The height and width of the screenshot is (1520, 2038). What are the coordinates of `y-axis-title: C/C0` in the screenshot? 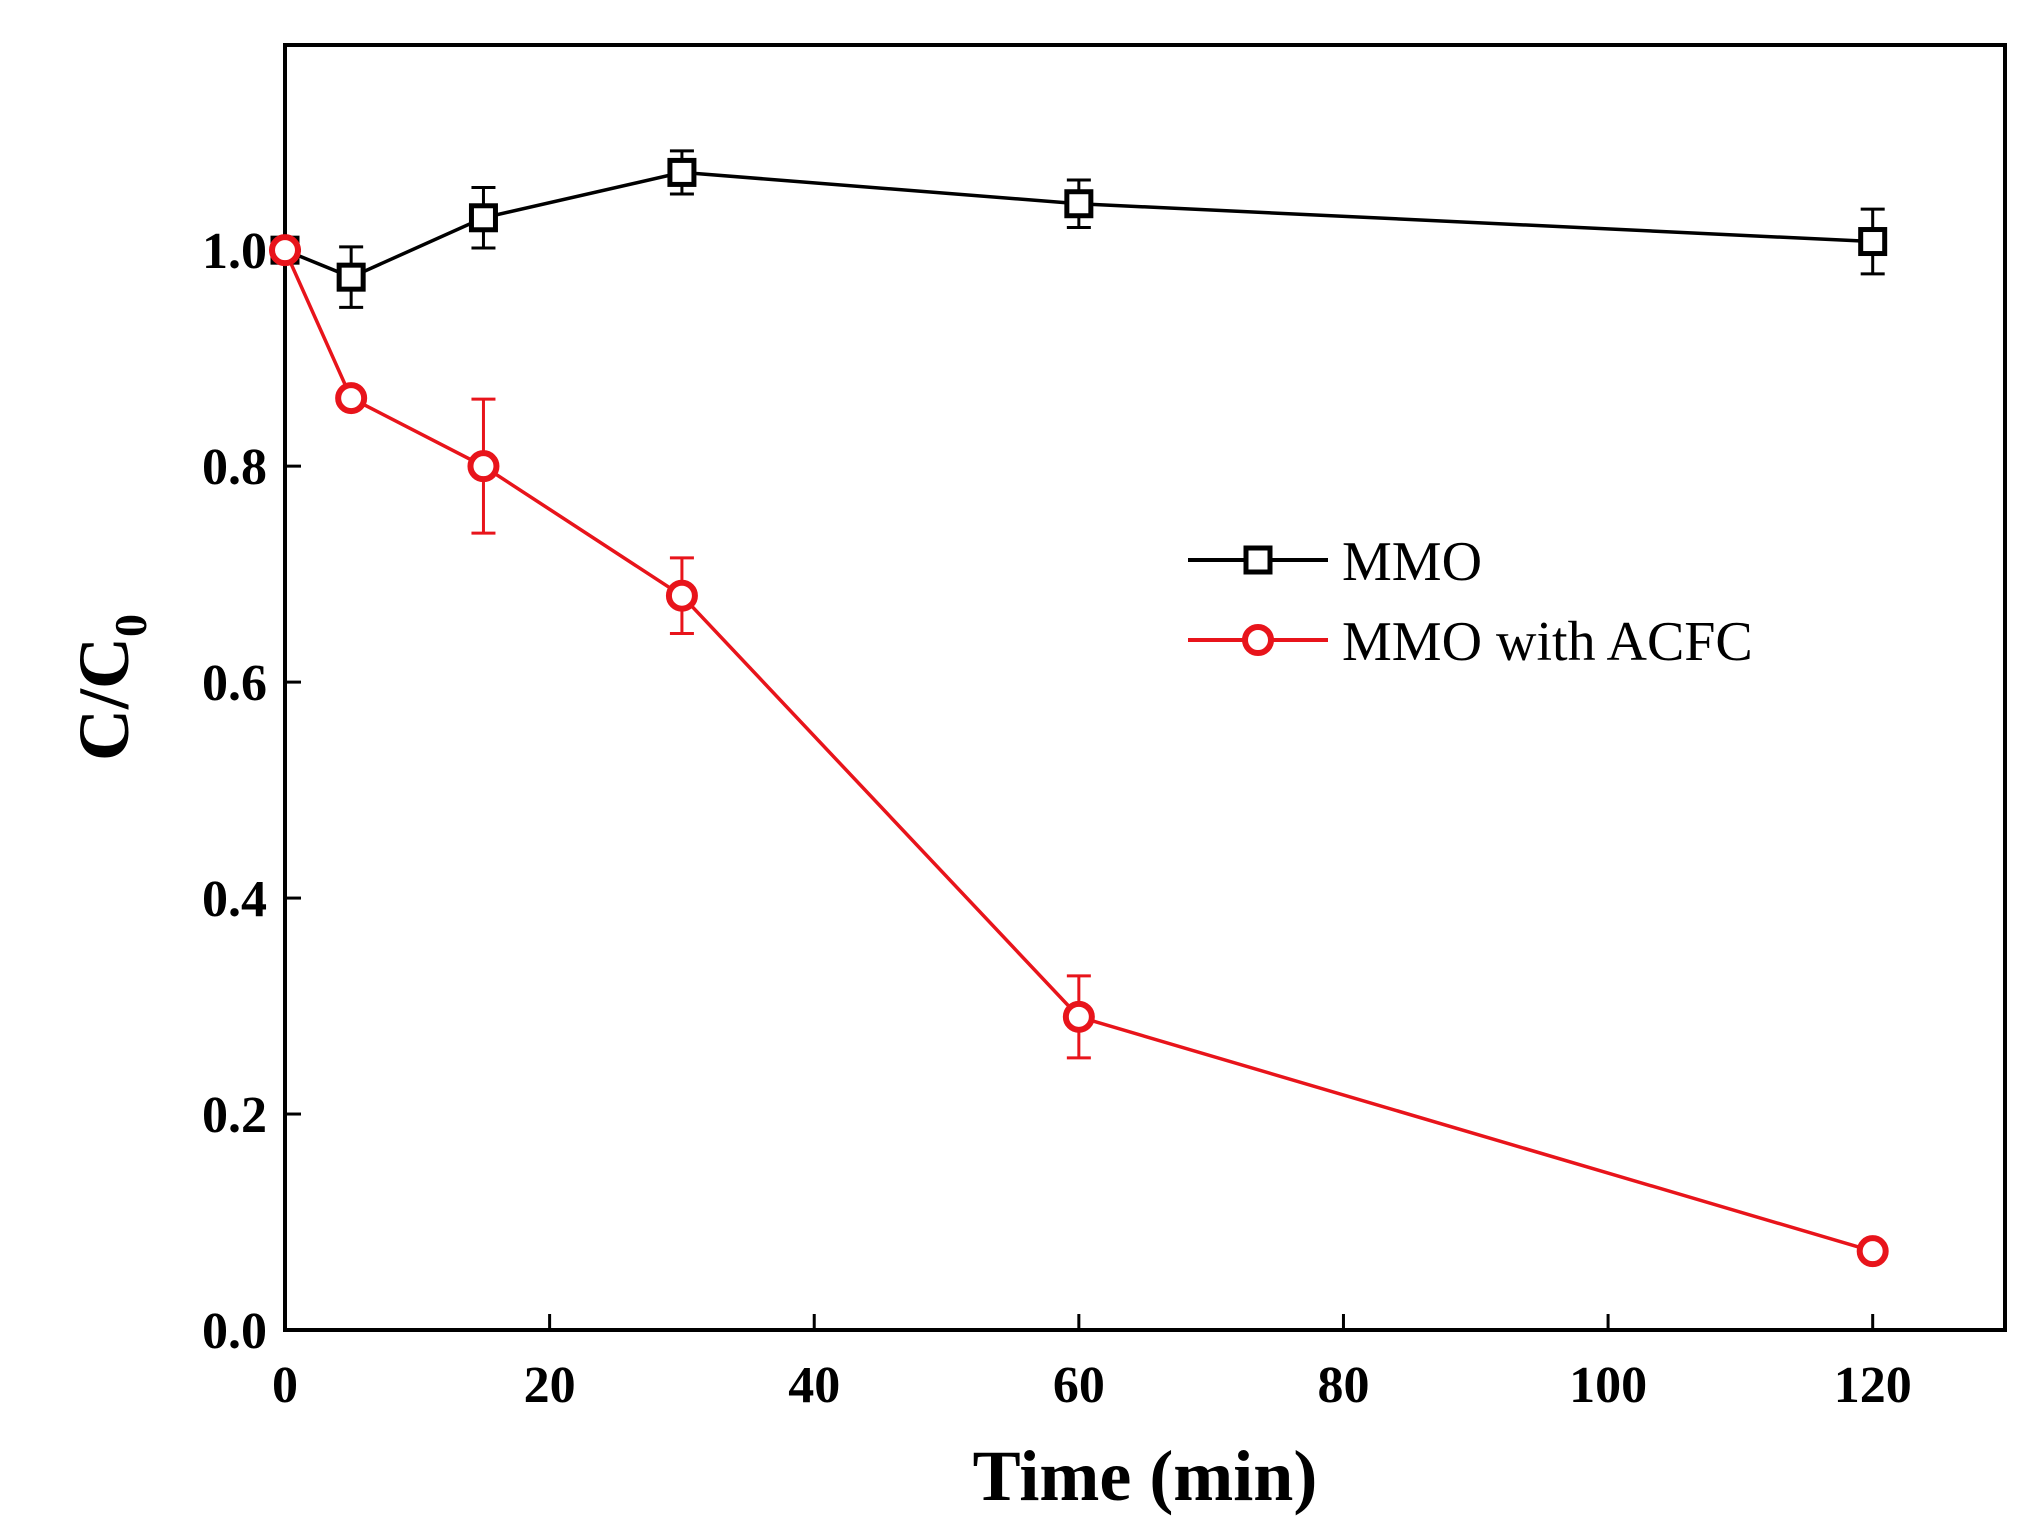 It's located at (110, 687).